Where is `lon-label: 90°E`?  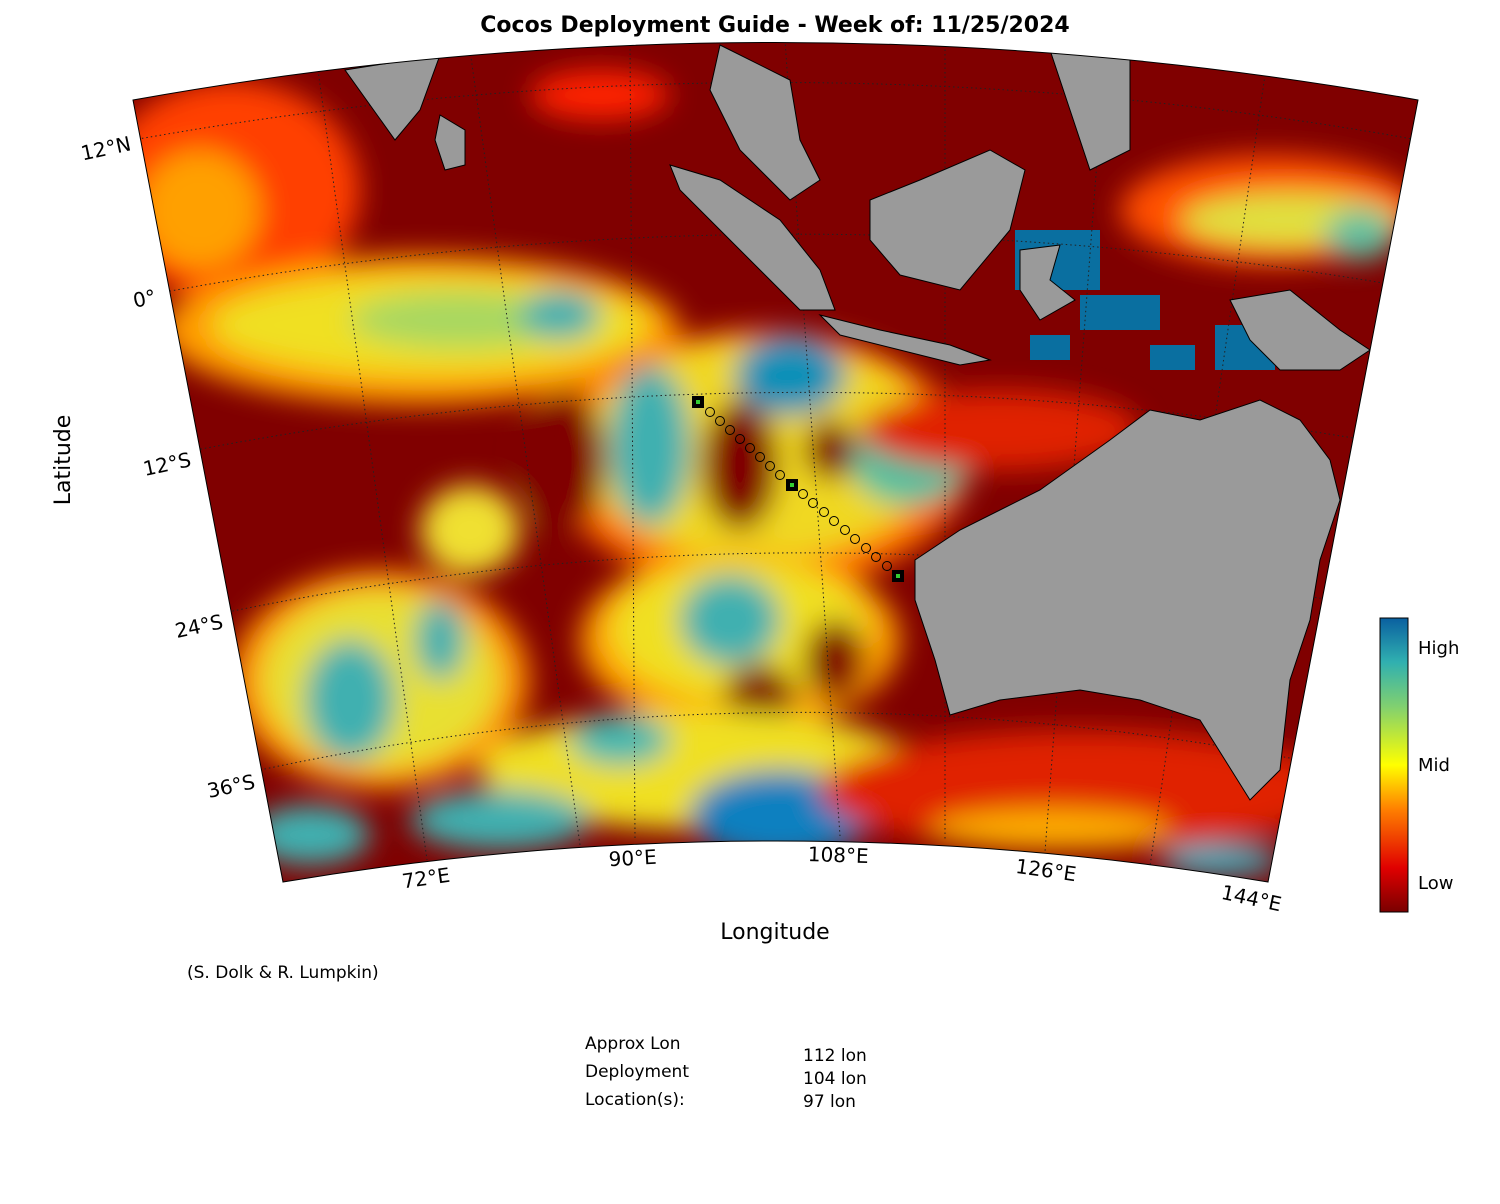 lon-label: 90°E is located at coordinates (632, 858).